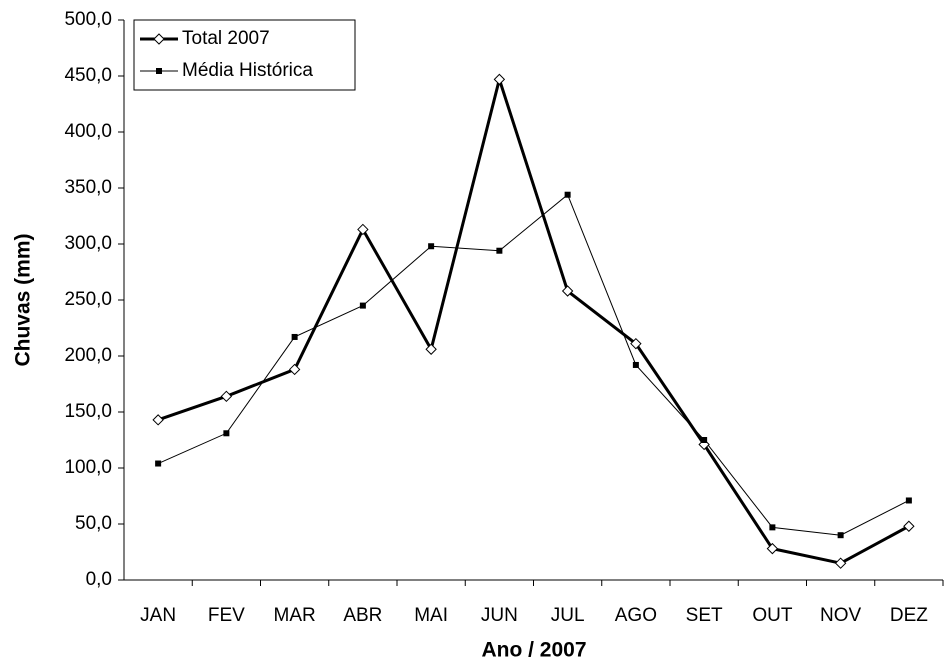  What do you see at coordinates (88, 75) in the screenshot?
I see `y-tick-label: 450,0` at bounding box center [88, 75].